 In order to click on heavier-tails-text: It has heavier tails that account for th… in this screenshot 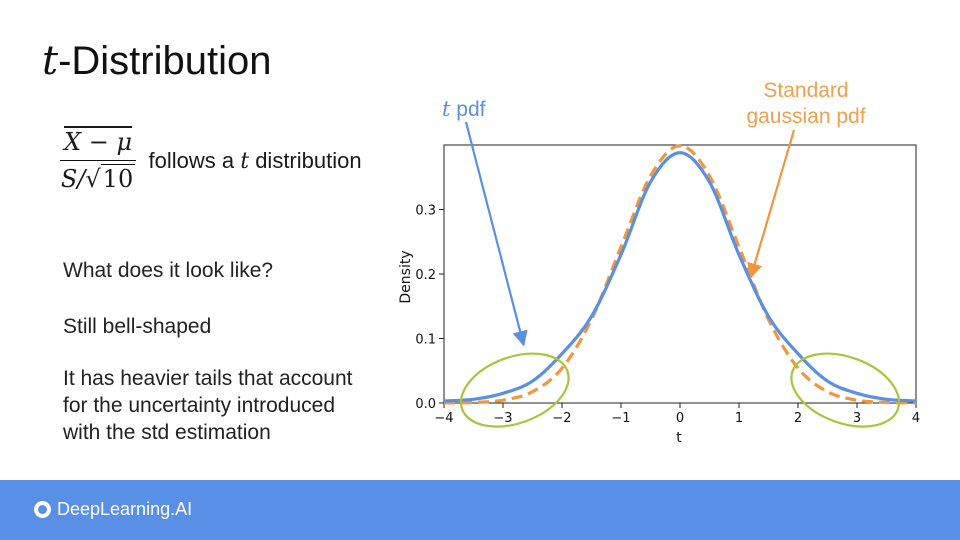, I will do `click(208, 405)`.